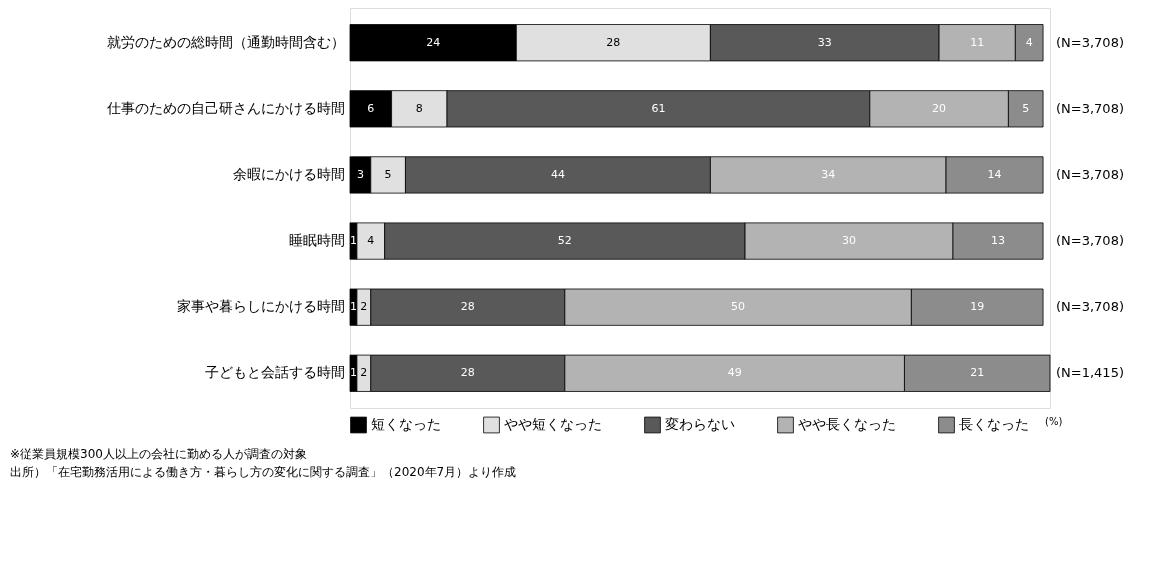  I want to click on legend-label: 長くなった, so click(994, 424).